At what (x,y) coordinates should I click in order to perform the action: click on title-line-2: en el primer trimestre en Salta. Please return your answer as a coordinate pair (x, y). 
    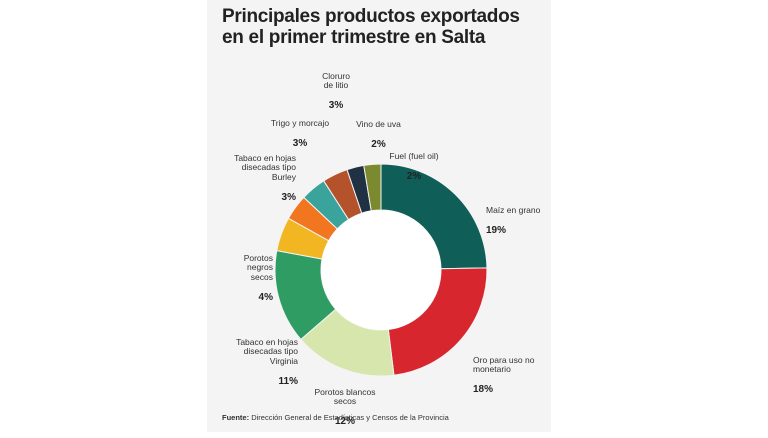
    Looking at the image, I should click on (354, 37).